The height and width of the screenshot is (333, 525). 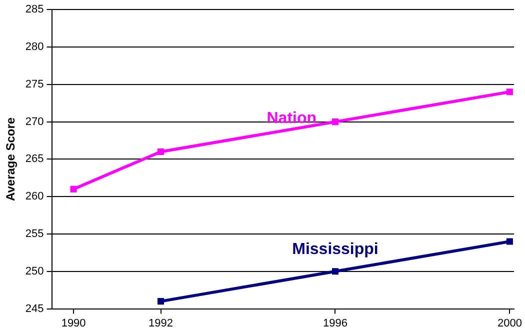 What do you see at coordinates (34, 271) in the screenshot?
I see `y-tick-label: 250` at bounding box center [34, 271].